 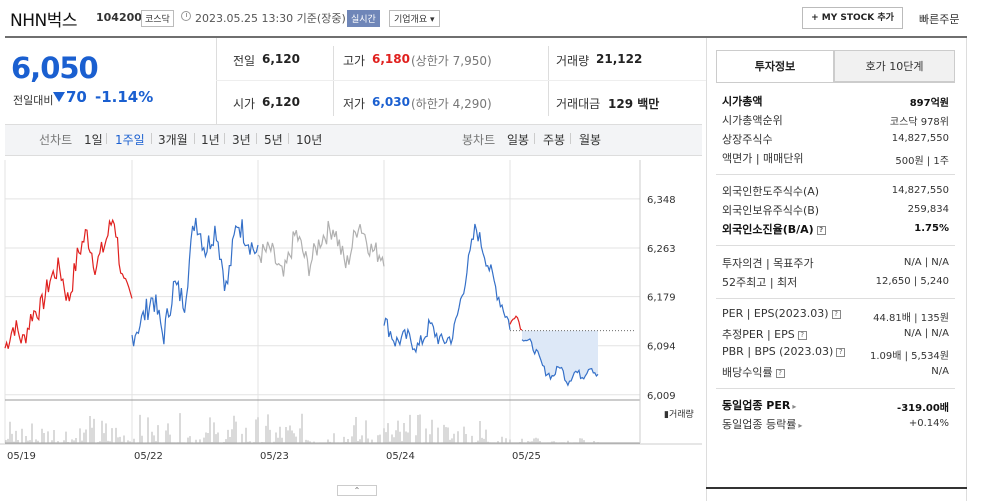 I want to click on industry-change-value: +0.14%, so click(x=928, y=423).